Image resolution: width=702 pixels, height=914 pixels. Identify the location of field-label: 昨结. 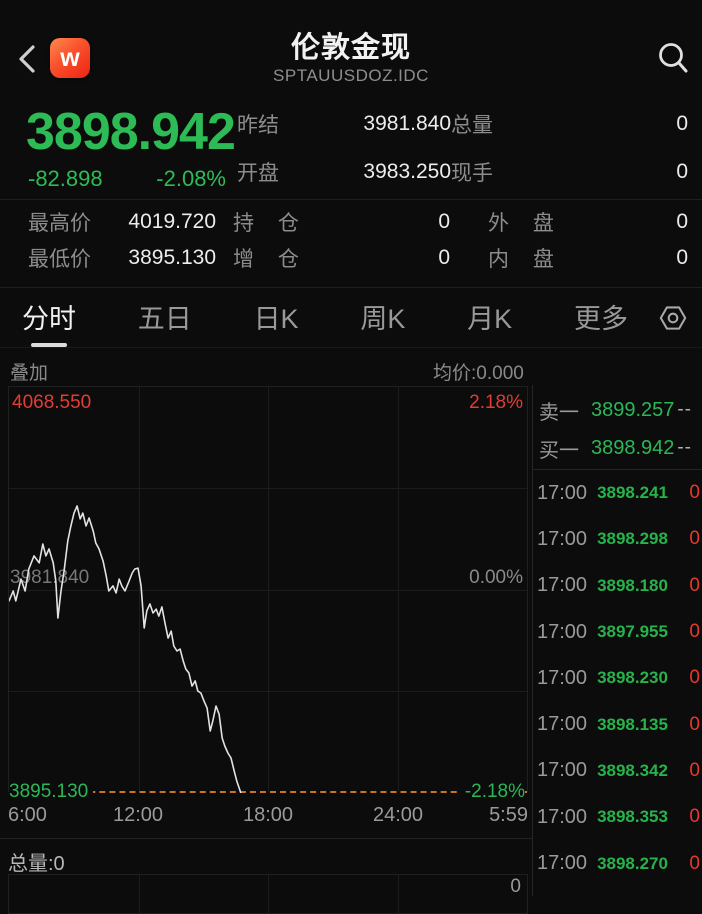
(258, 125).